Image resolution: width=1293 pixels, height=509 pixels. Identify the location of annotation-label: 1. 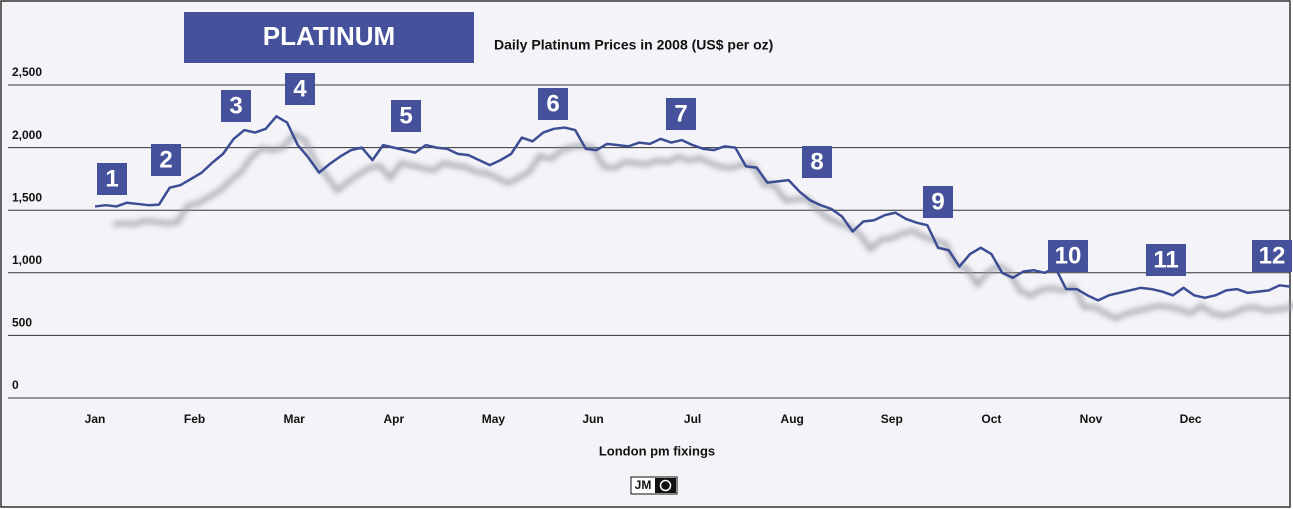
(111, 178).